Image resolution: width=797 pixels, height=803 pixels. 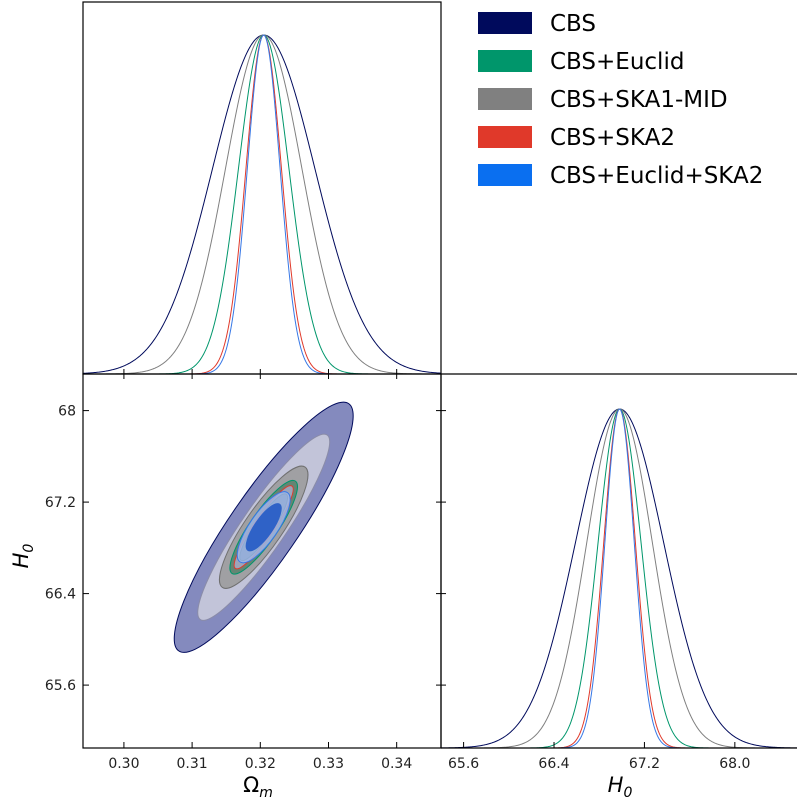 I want to click on legend-label: CBS+Euclid, so click(x=617, y=62).